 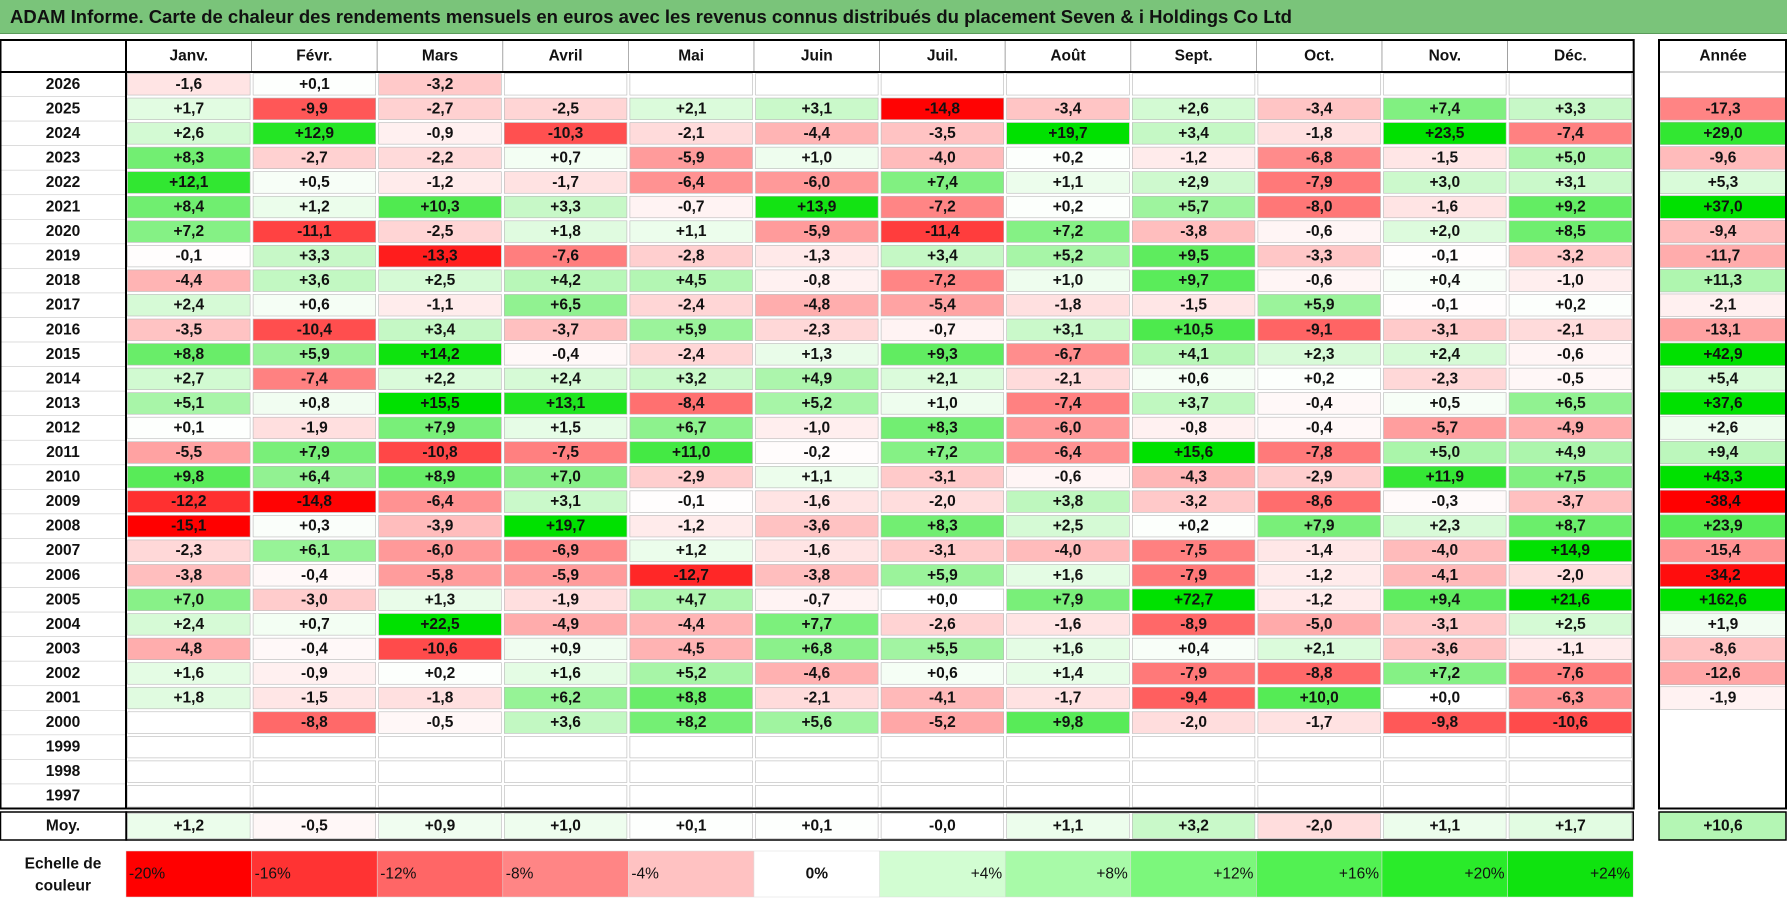 I want to click on year-label: 2018, so click(x=63, y=280).